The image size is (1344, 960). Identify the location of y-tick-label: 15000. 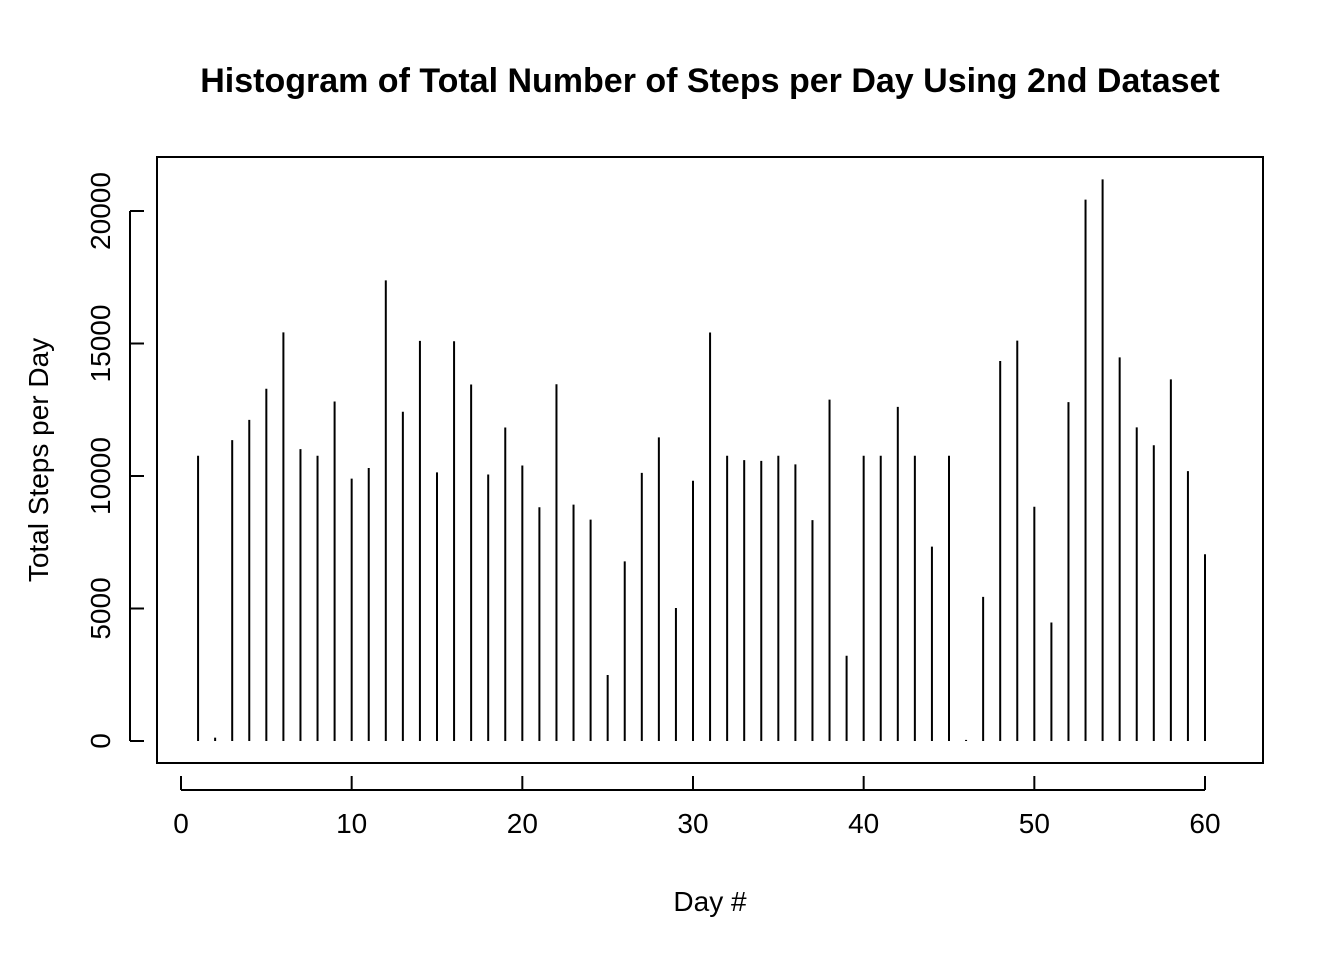
(100, 344).